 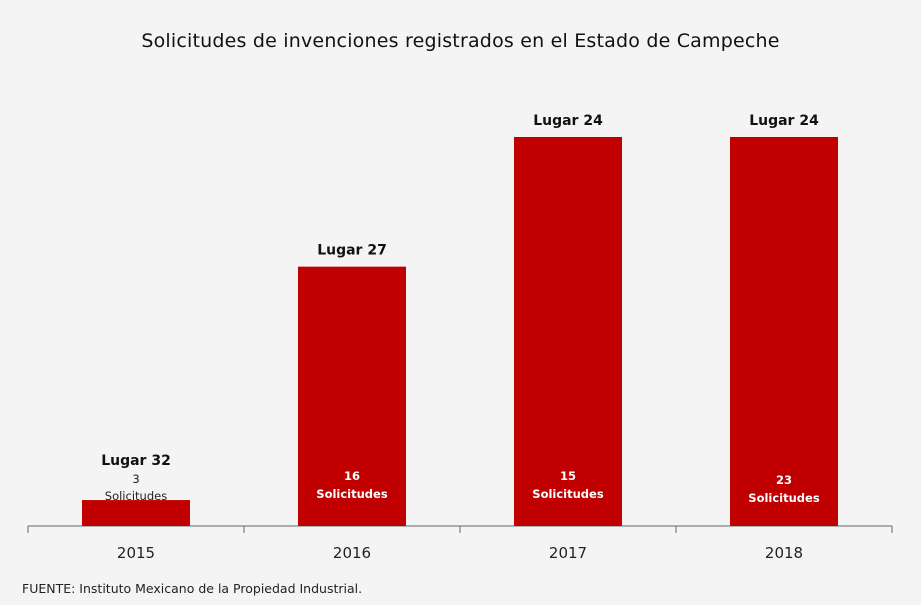 What do you see at coordinates (784, 331) in the screenshot?
I see `bar-2018` at bounding box center [784, 331].